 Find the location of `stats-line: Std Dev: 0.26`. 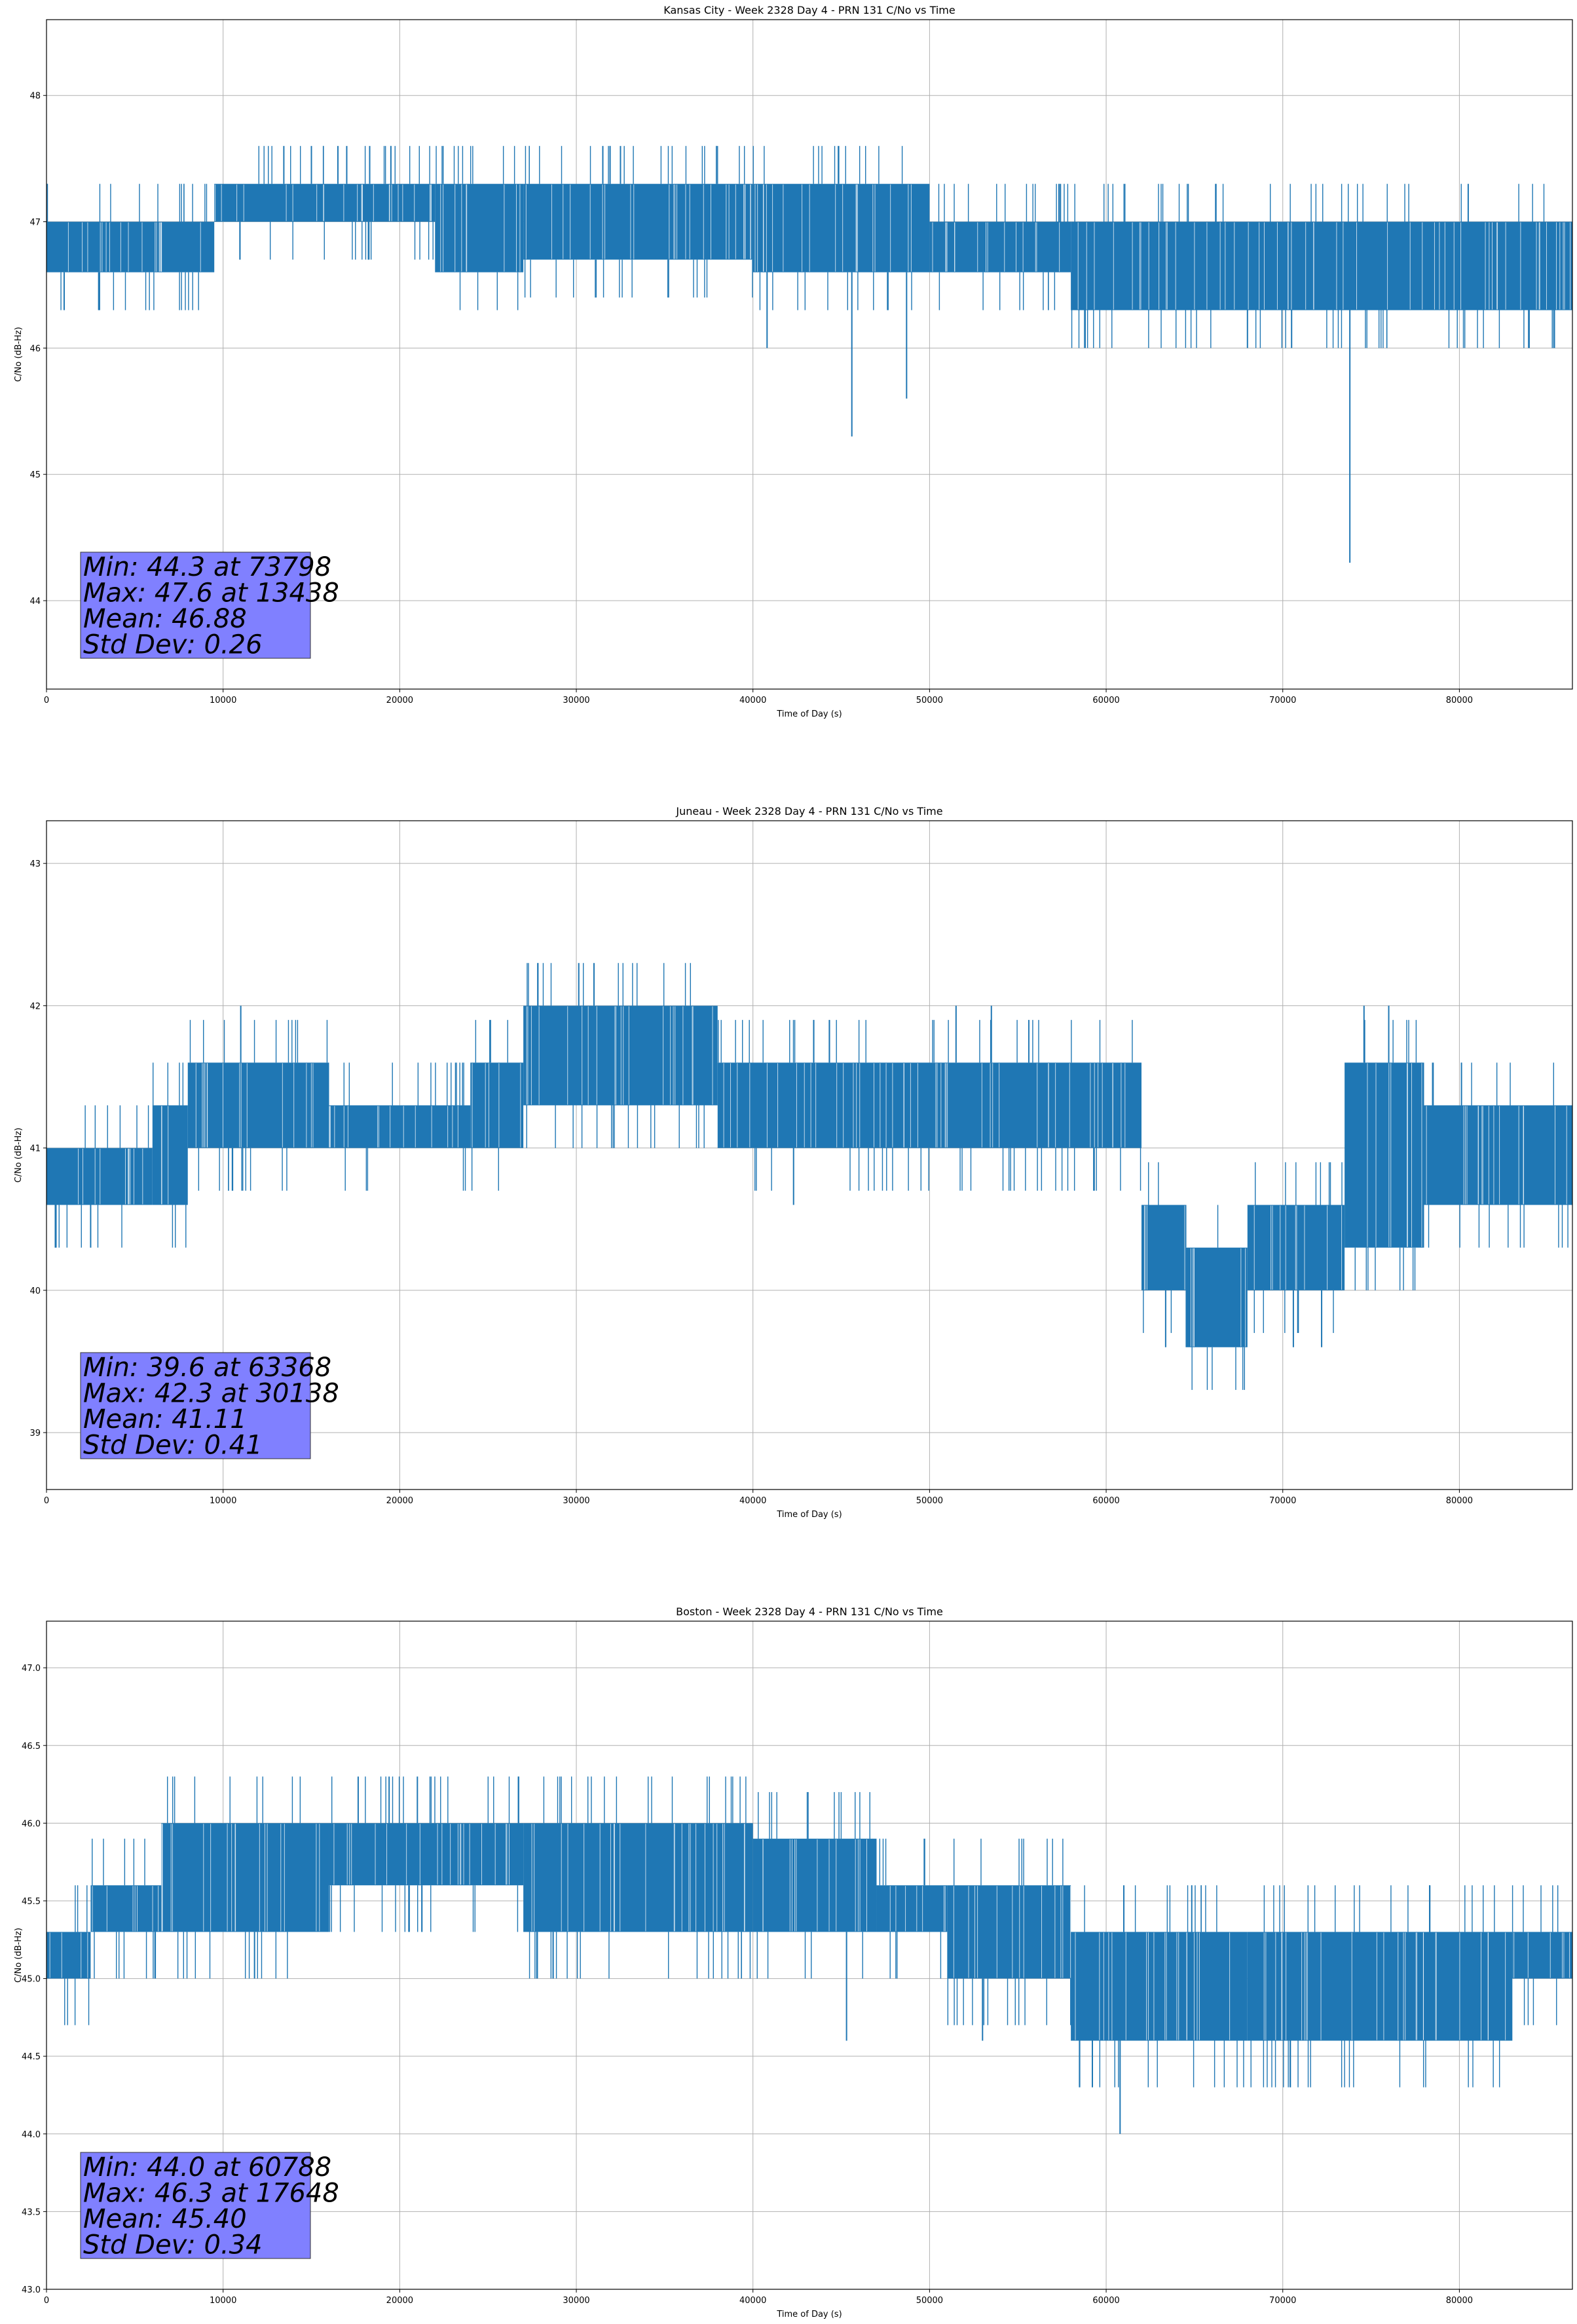

stats-line: Std Dev: 0.26 is located at coordinates (173, 645).